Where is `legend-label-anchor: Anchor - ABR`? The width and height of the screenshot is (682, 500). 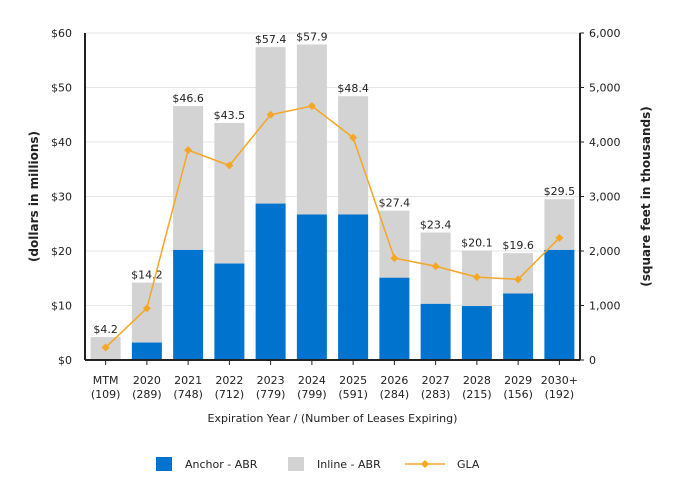 legend-label-anchor: Anchor - ABR is located at coordinates (221, 464).